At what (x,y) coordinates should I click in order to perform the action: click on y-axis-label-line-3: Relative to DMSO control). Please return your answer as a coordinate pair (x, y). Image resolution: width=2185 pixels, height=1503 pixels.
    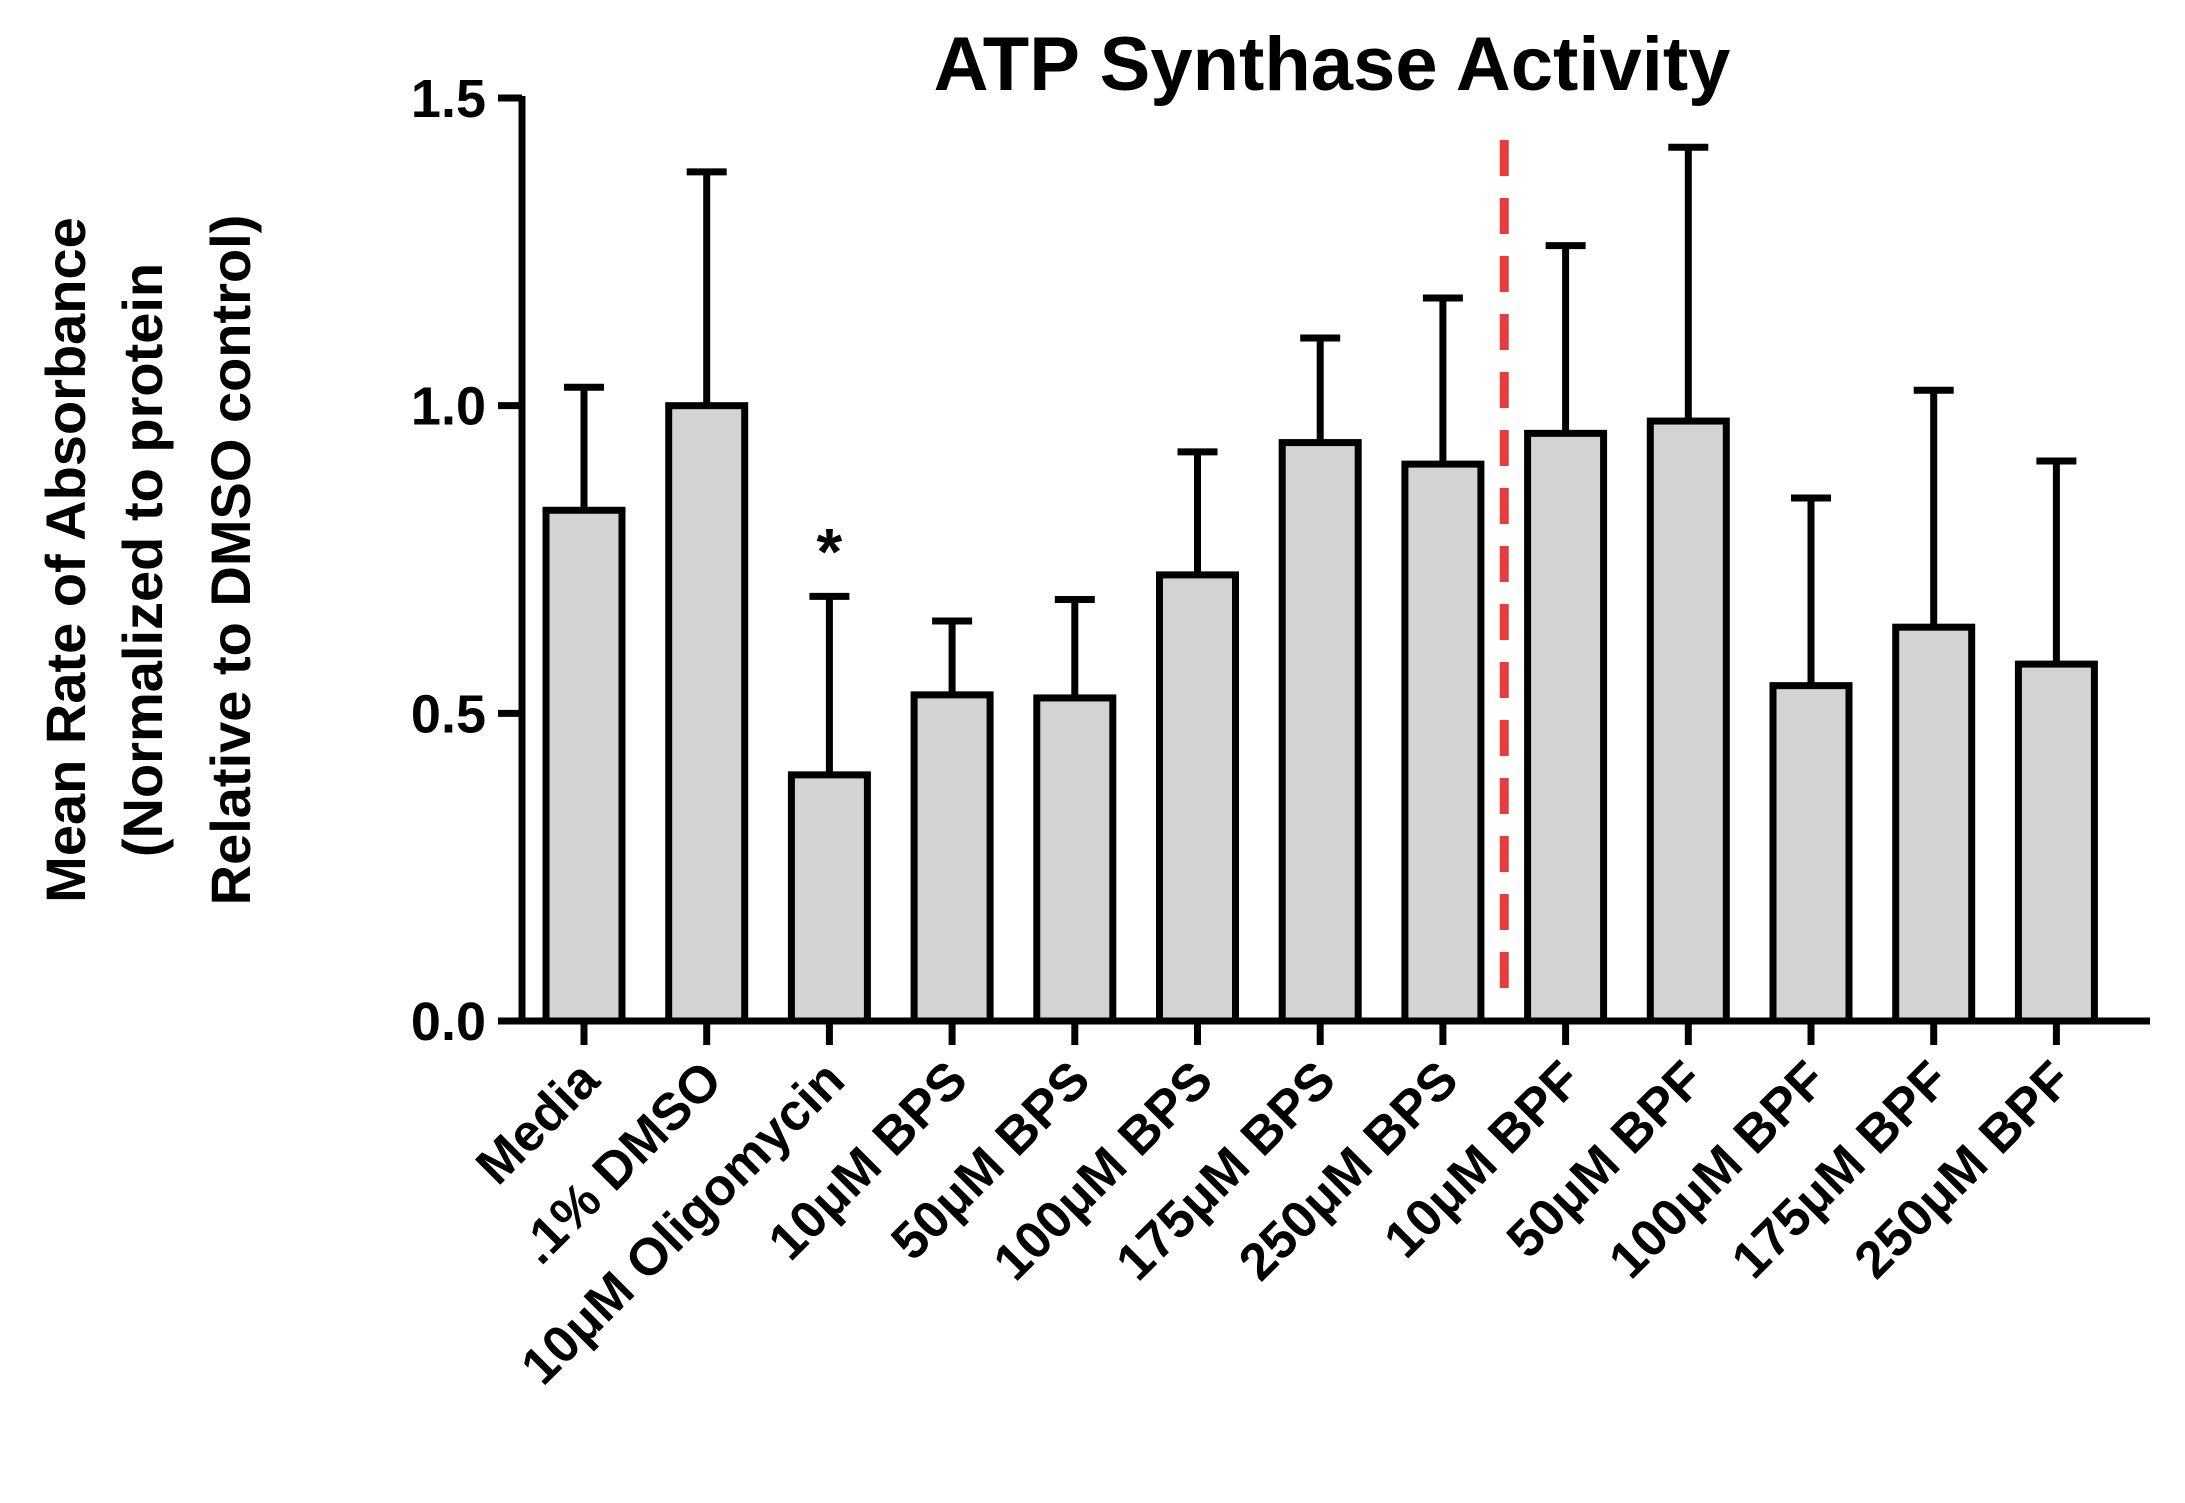
    Looking at the image, I should click on (230, 560).